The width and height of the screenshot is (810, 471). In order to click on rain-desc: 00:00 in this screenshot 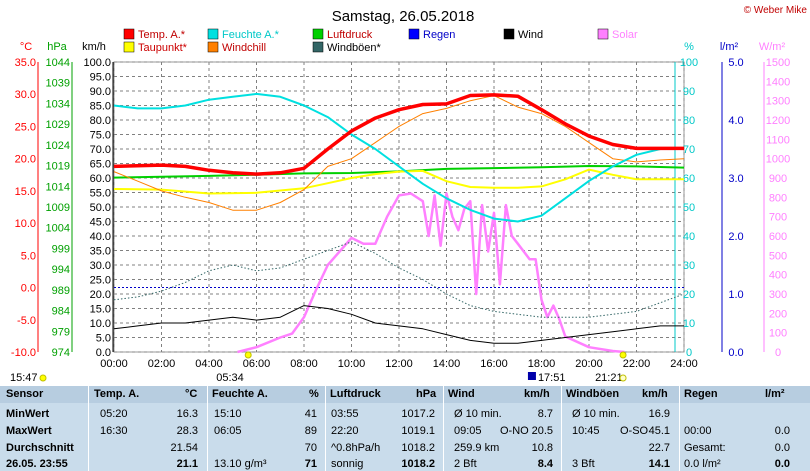, I will do `click(698, 431)`.